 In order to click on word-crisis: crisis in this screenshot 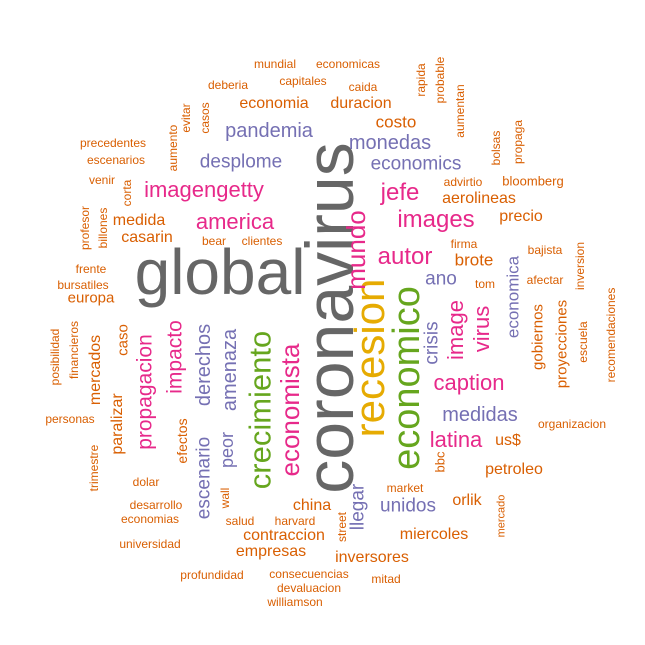, I will do `click(432, 343)`.